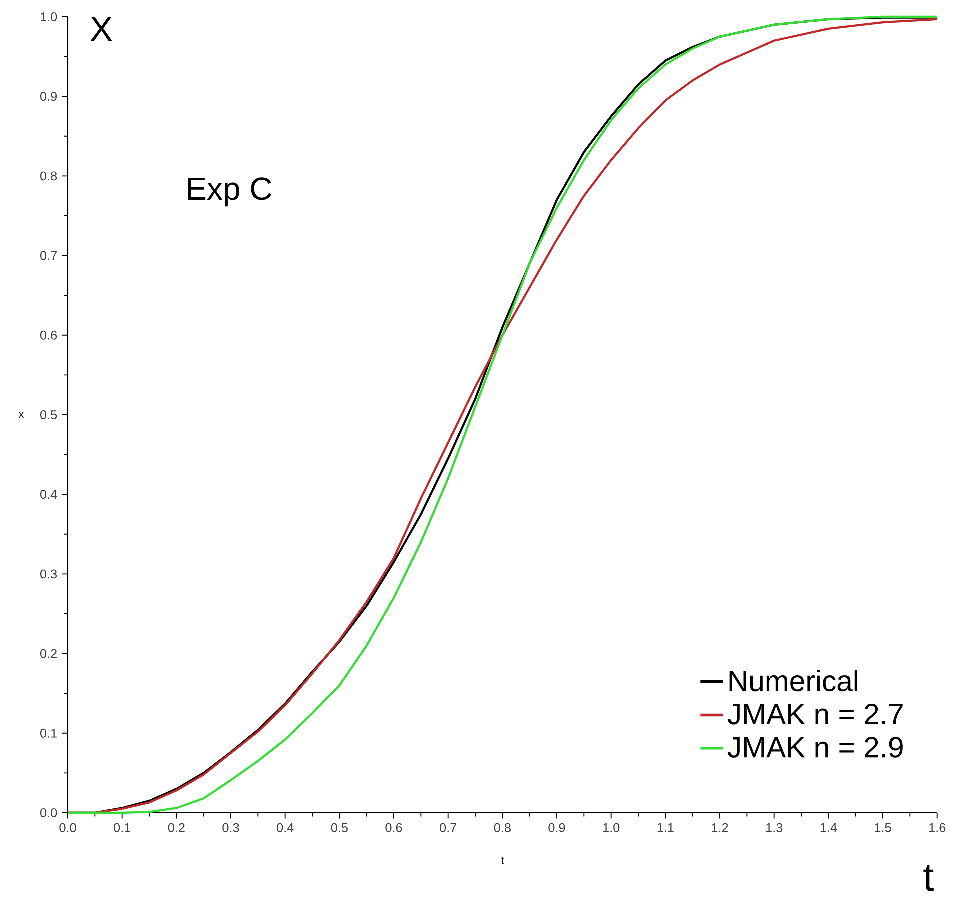 The image size is (961, 897). What do you see at coordinates (231, 827) in the screenshot?
I see `x-tick-label: 0.3` at bounding box center [231, 827].